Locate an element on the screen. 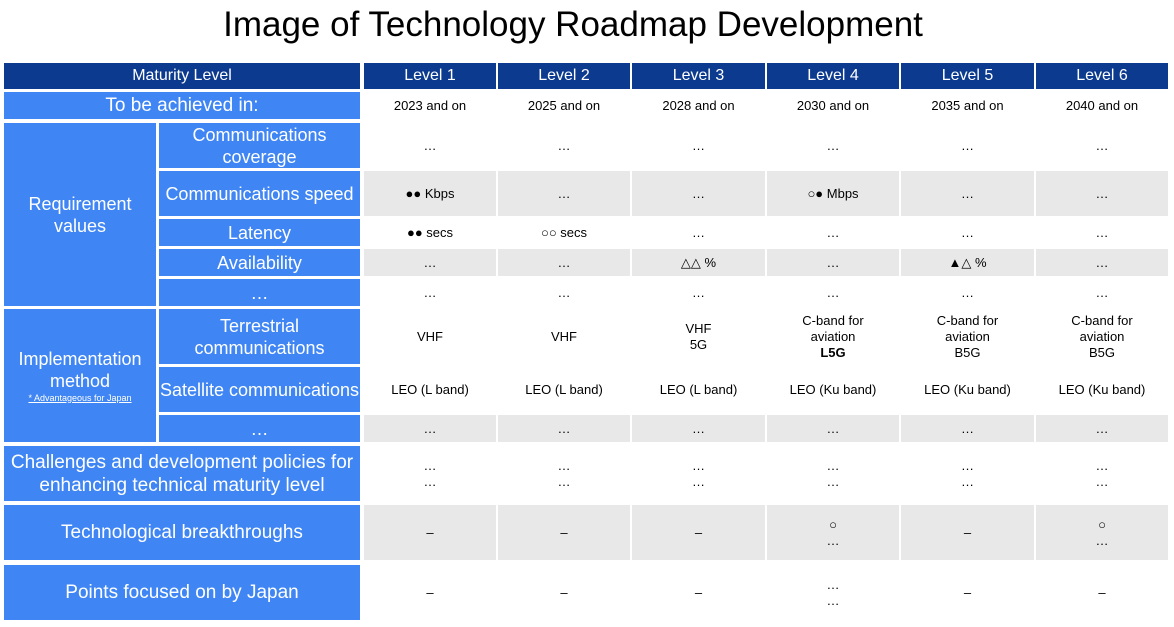 This screenshot has height=627, width=1174. implementation-value-cell: C-band for aviation L5G is located at coordinates (833, 336).